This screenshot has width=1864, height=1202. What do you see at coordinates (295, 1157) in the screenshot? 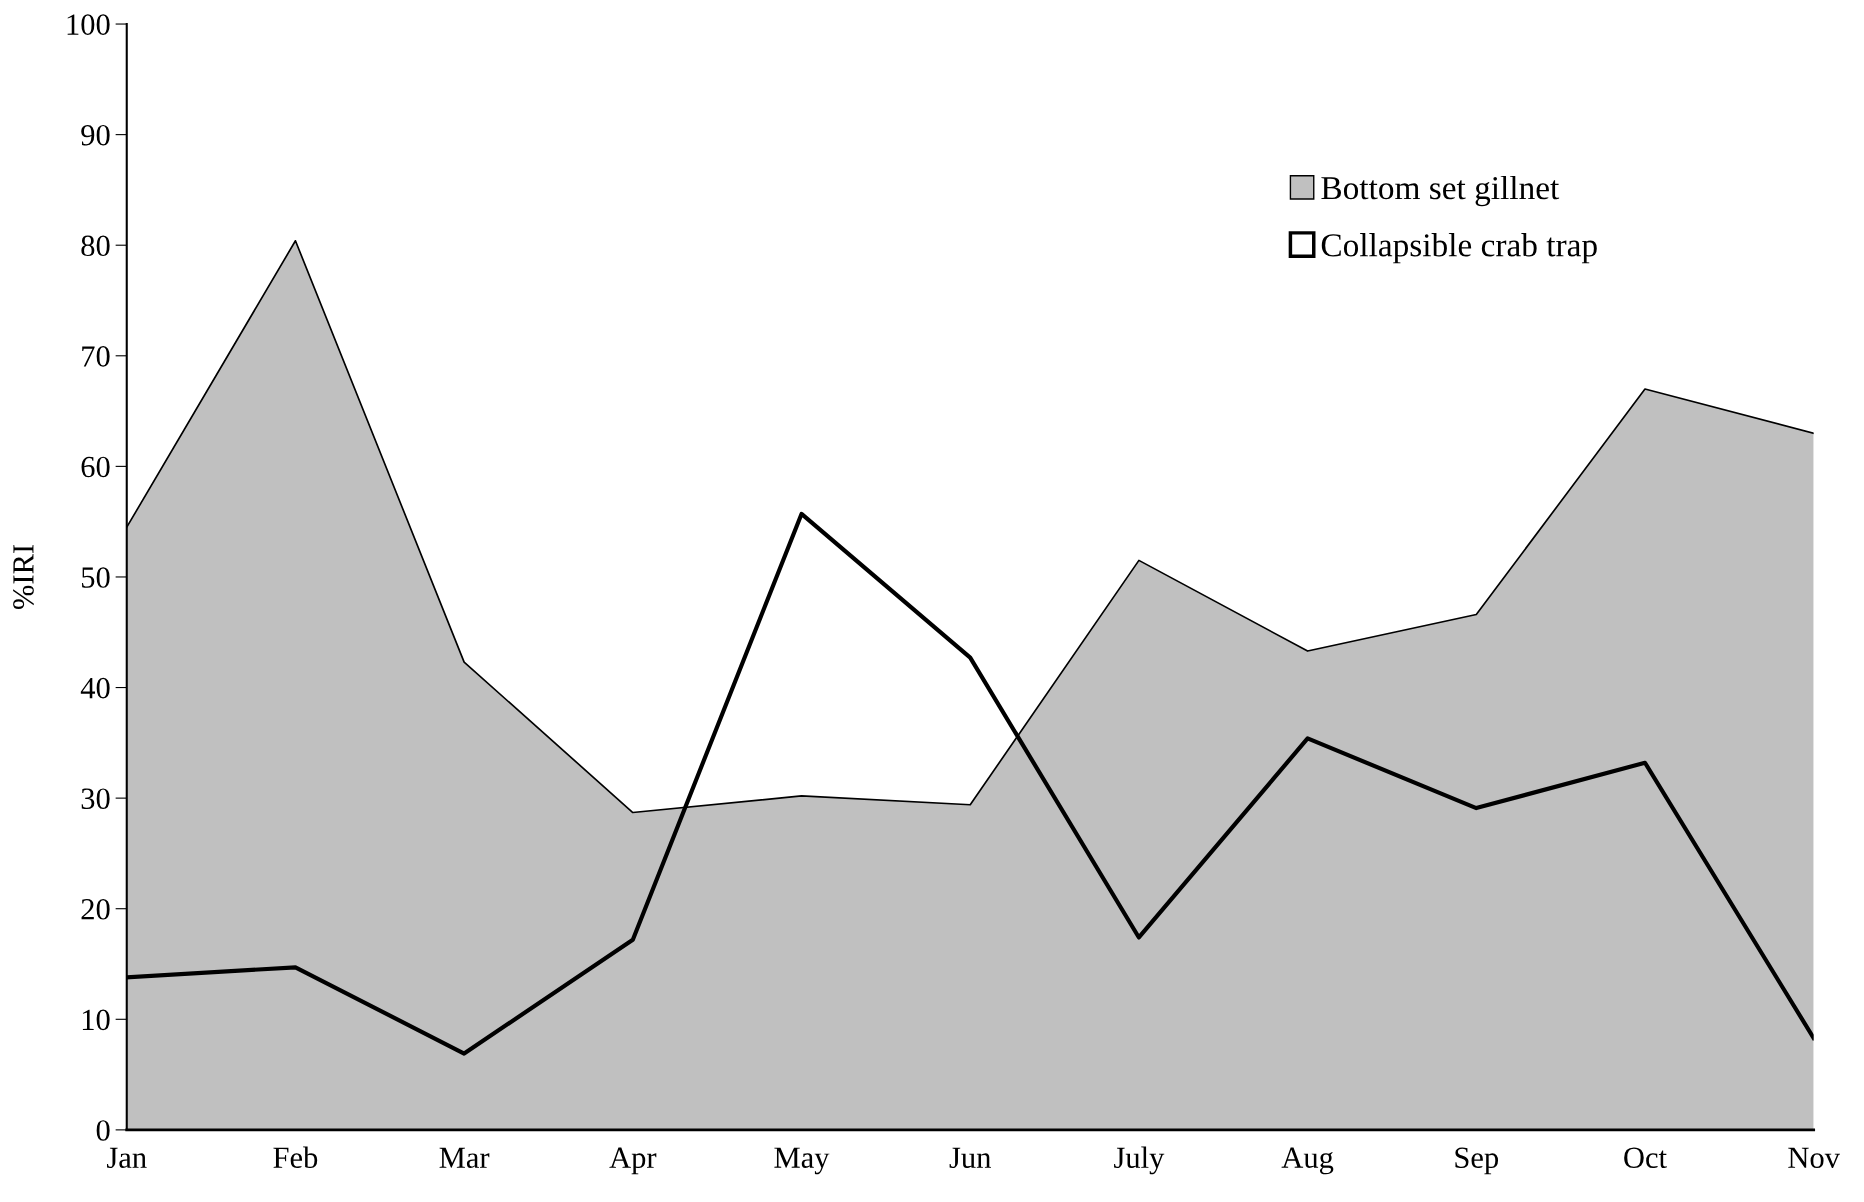
I see `x-tick-label: Feb` at bounding box center [295, 1157].